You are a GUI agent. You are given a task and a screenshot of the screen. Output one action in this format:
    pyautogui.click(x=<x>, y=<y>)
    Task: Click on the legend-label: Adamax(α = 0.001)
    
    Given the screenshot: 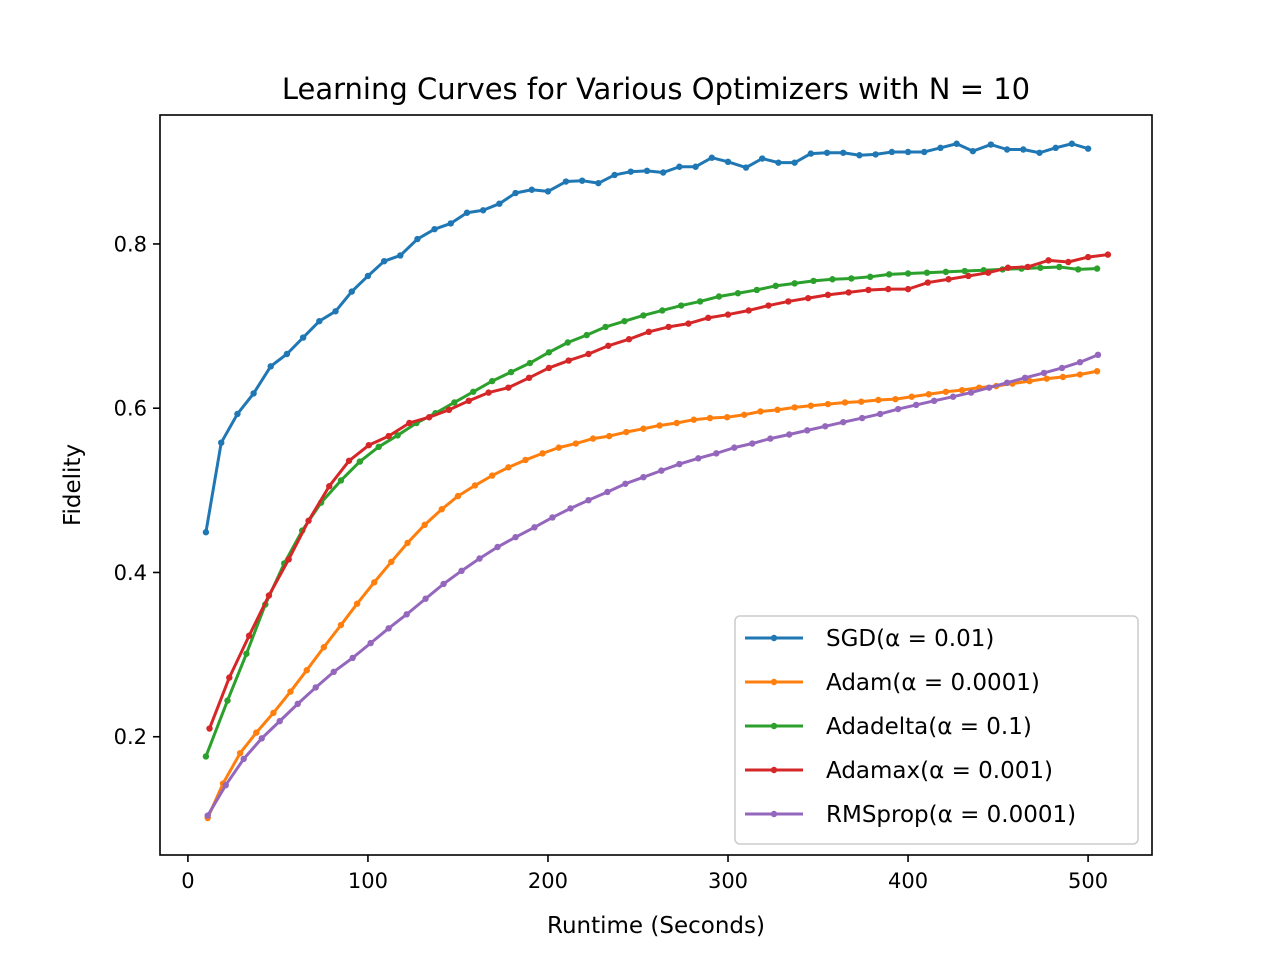 What is the action you would take?
    pyautogui.click(x=939, y=771)
    